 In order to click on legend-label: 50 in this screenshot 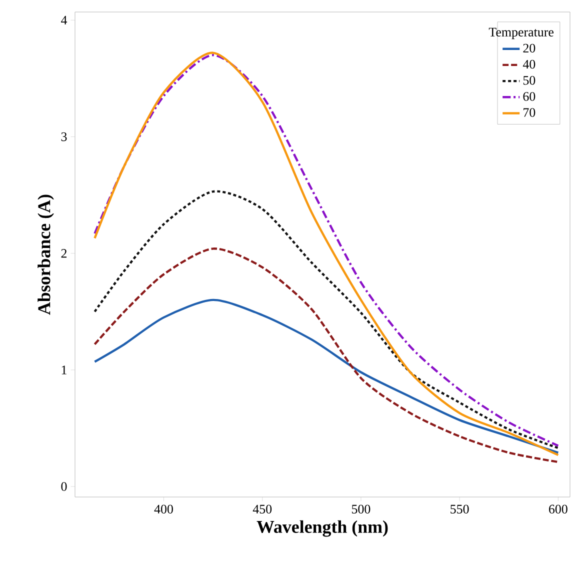, I will do `click(529, 80)`.